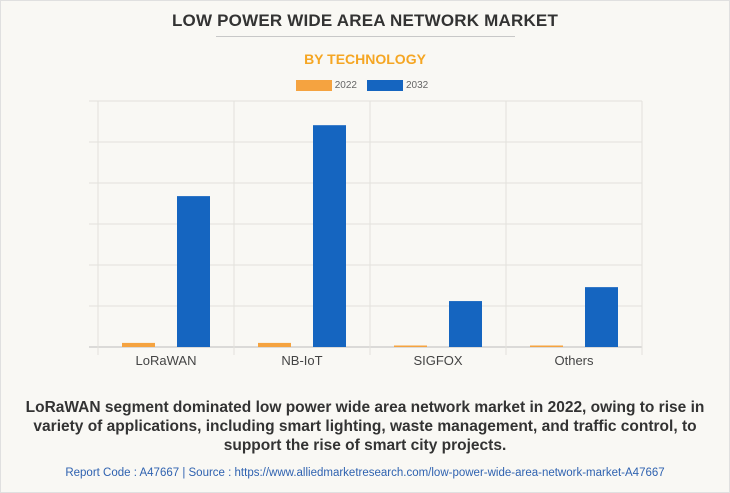 This screenshot has height=493, width=730. What do you see at coordinates (301, 360) in the screenshot?
I see `x-tick-label: NB-IoT` at bounding box center [301, 360].